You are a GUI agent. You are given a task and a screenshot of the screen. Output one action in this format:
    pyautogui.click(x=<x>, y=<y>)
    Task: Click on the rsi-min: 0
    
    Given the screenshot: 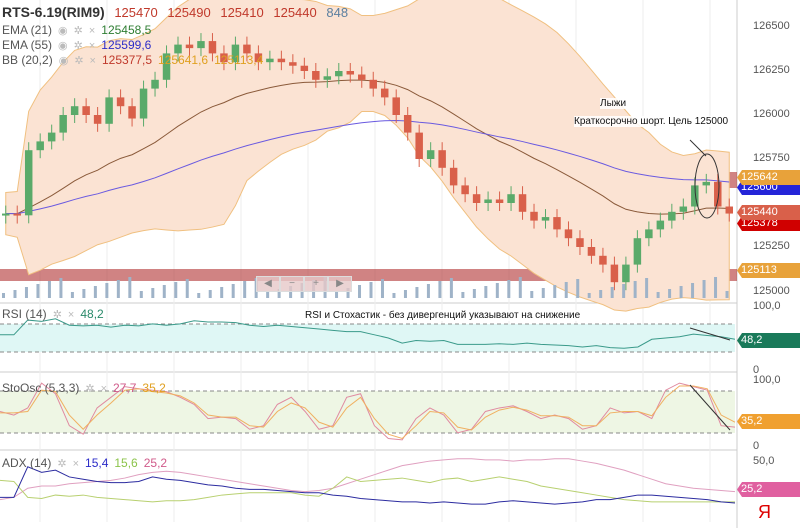 What is the action you would take?
    pyautogui.click(x=756, y=370)
    